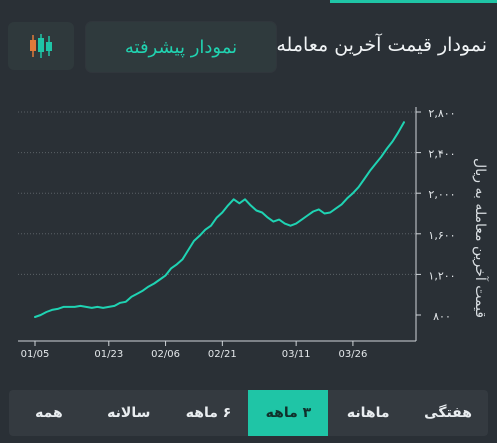  What do you see at coordinates (181, 47) in the screenshot?
I see `advanced-chart-button: نمودار پیشرفته` at bounding box center [181, 47].